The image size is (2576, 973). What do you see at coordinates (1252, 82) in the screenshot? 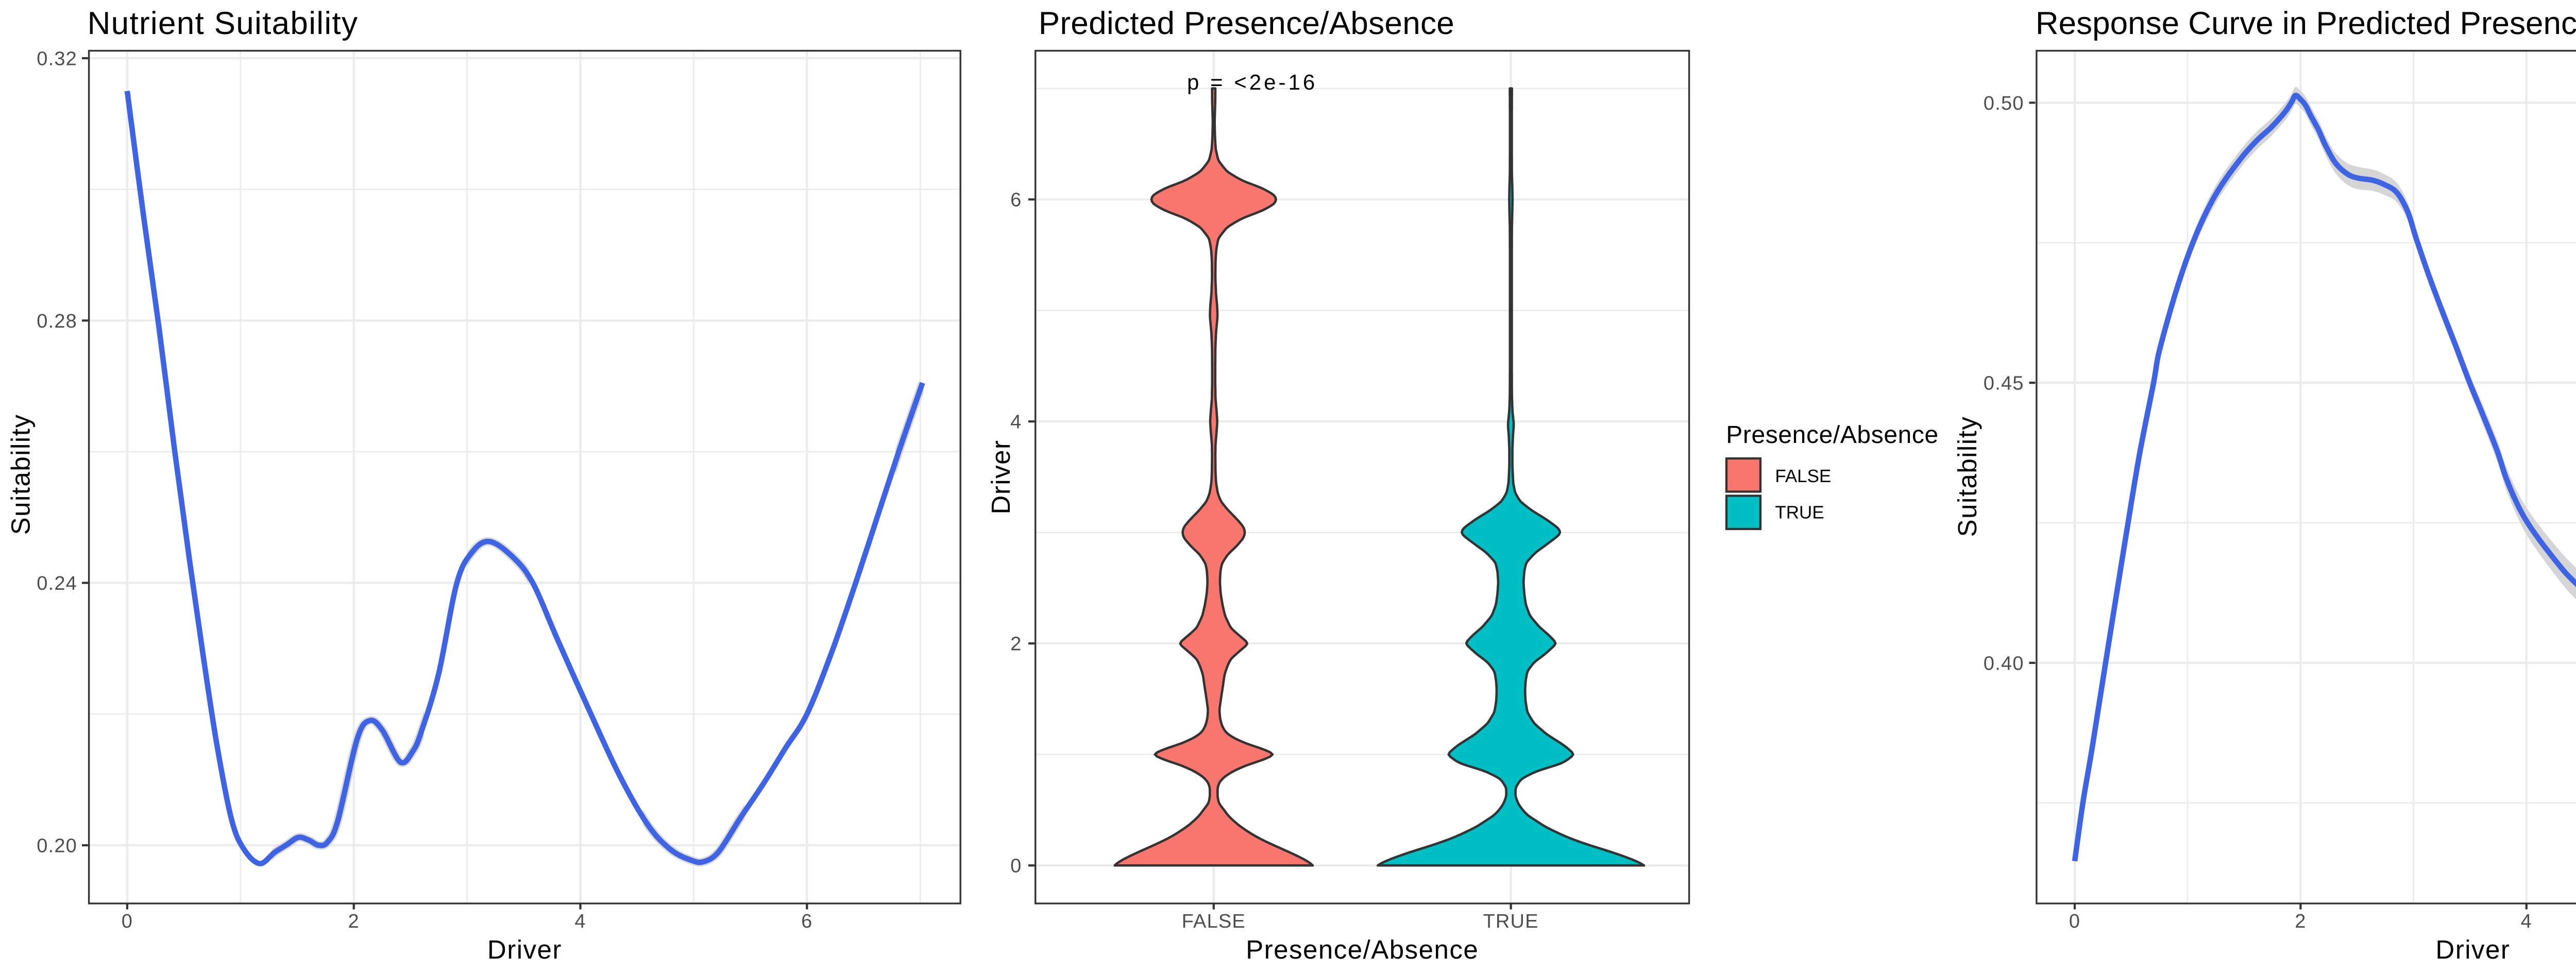
I see `svg-text: p = <2e-16` at bounding box center [1252, 82].